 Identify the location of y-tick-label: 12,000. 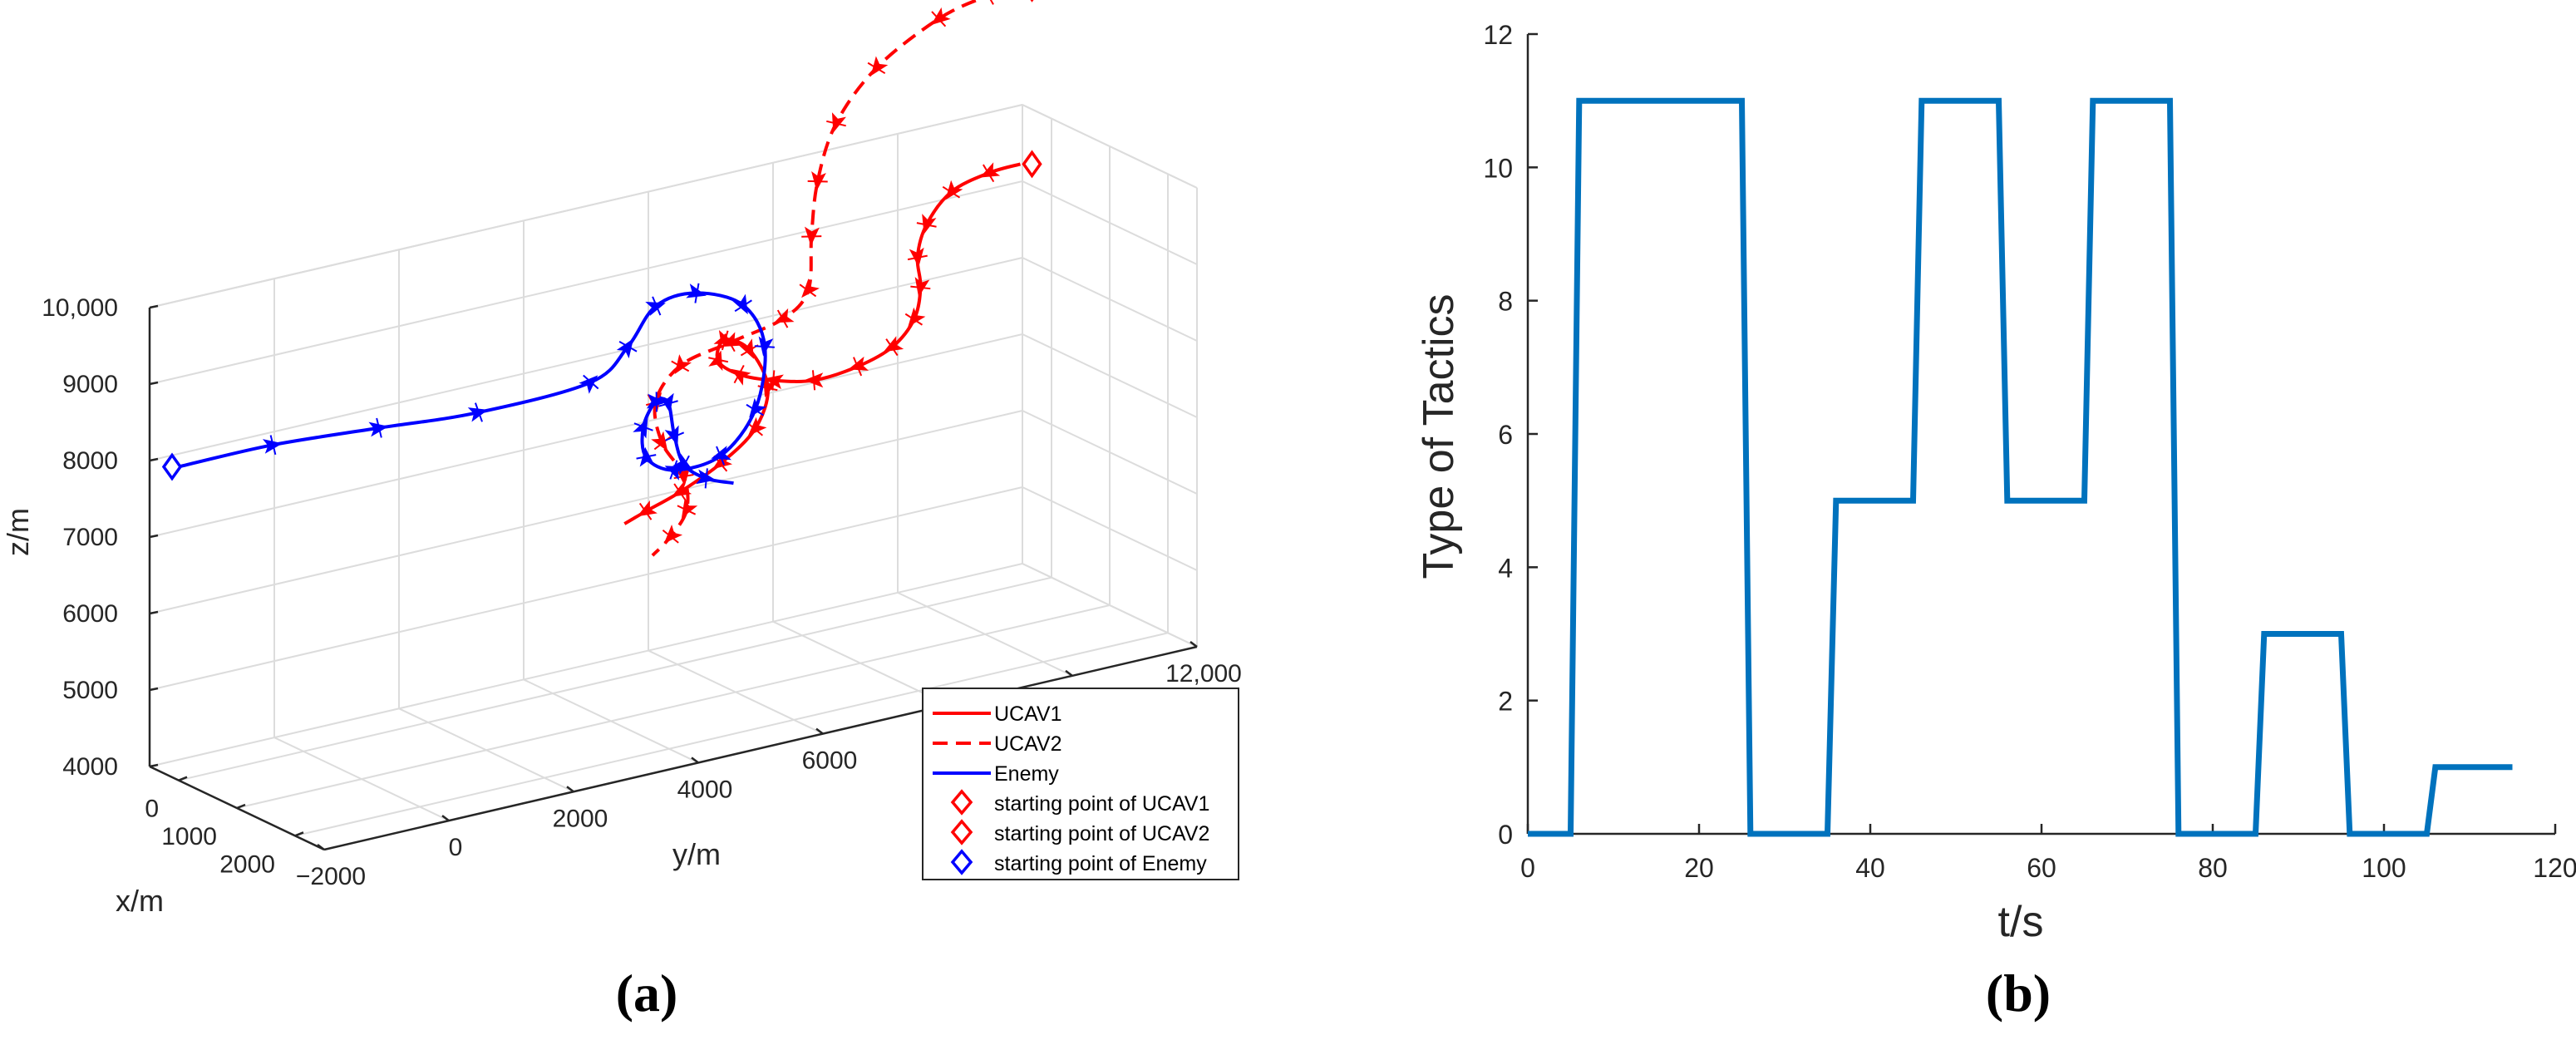
(1203, 674).